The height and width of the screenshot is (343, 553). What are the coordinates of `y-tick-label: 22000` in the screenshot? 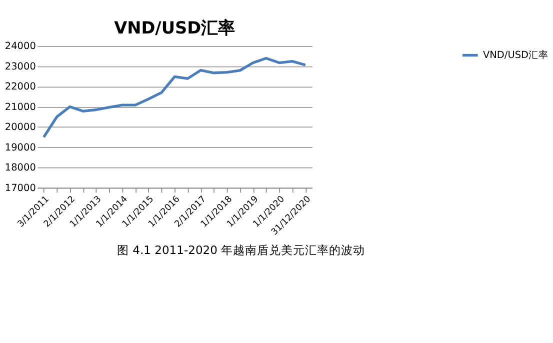 It's located at (20, 87).